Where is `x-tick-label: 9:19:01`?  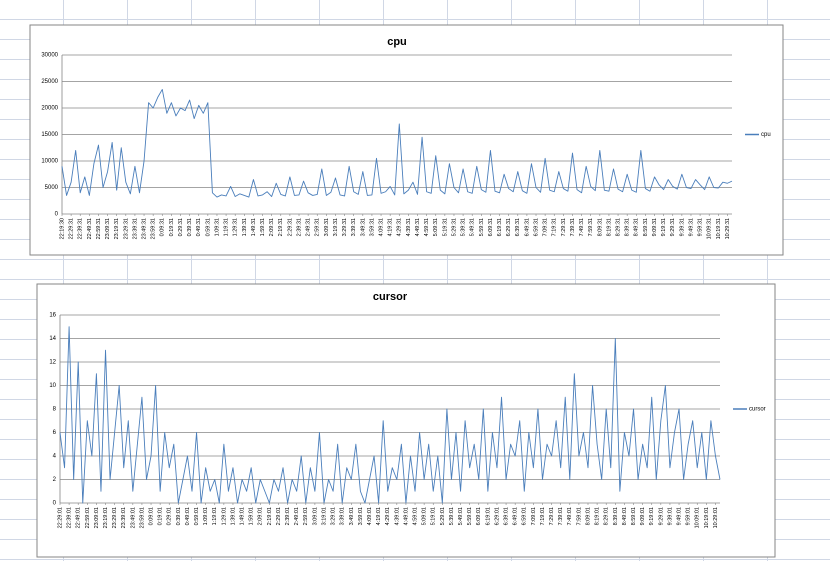
x-tick-label: 9:19:01 is located at coordinates (652, 516).